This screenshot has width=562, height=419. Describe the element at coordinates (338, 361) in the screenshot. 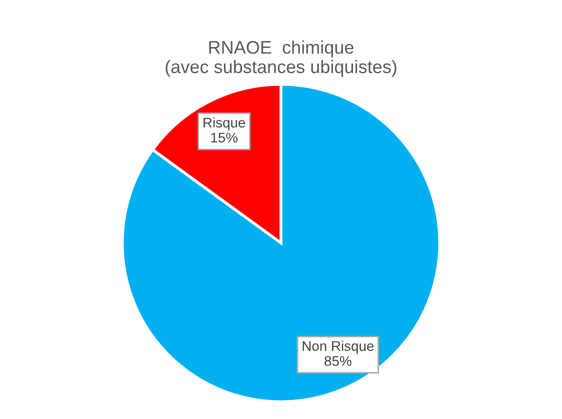

I see `data-label: 85%` at that location.